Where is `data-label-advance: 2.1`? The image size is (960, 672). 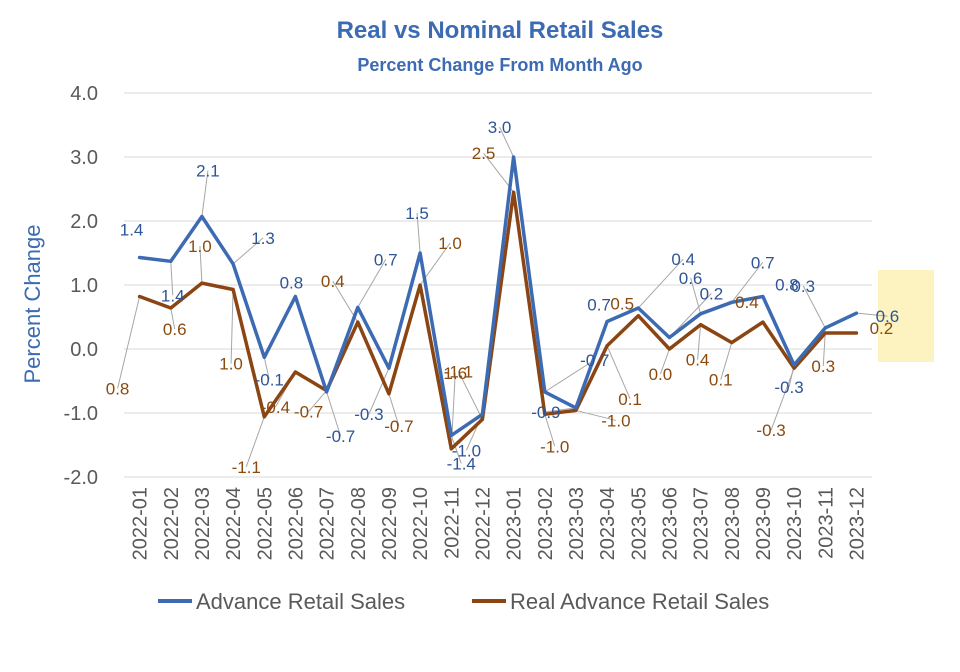
data-label-advance: 2.1 is located at coordinates (208, 171).